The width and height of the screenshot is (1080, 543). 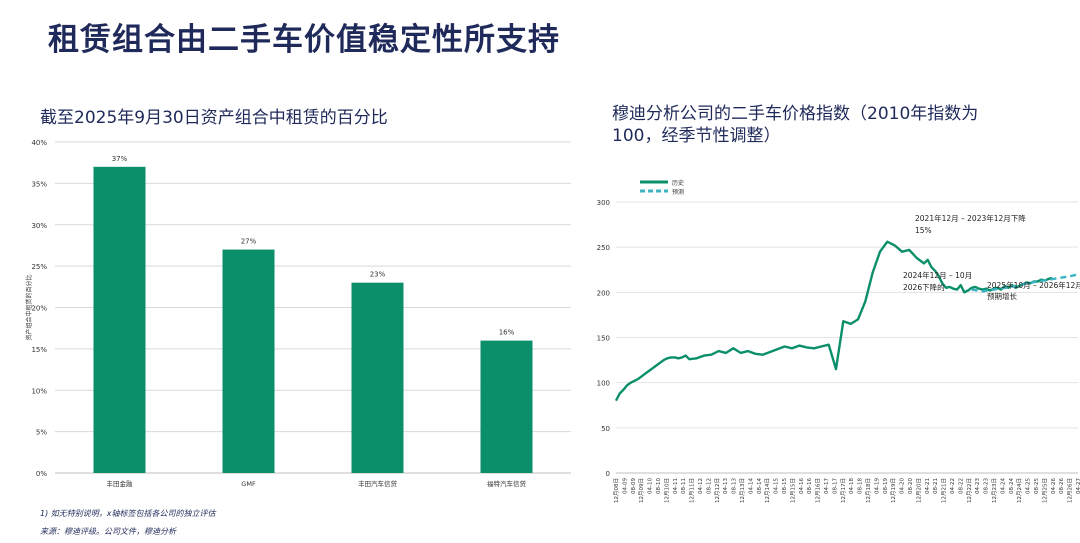 What do you see at coordinates (692, 490) in the screenshot?
I see `x-tick-label: 12月11日` at bounding box center [692, 490].